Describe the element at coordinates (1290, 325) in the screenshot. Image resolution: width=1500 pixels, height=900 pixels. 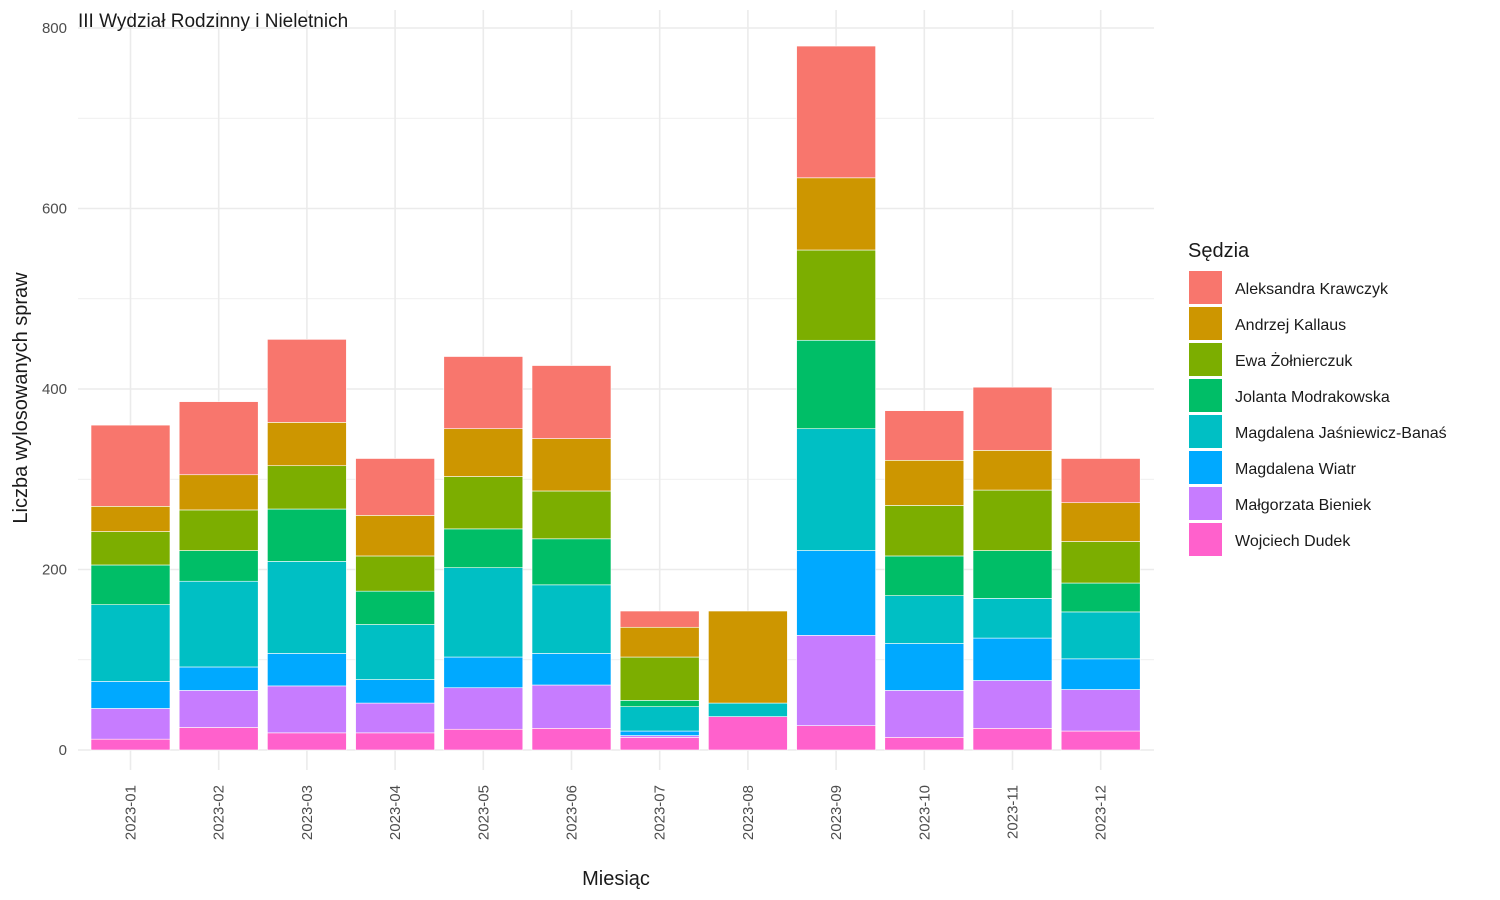
I see `legend-label: Andrzej Kallaus` at that location.